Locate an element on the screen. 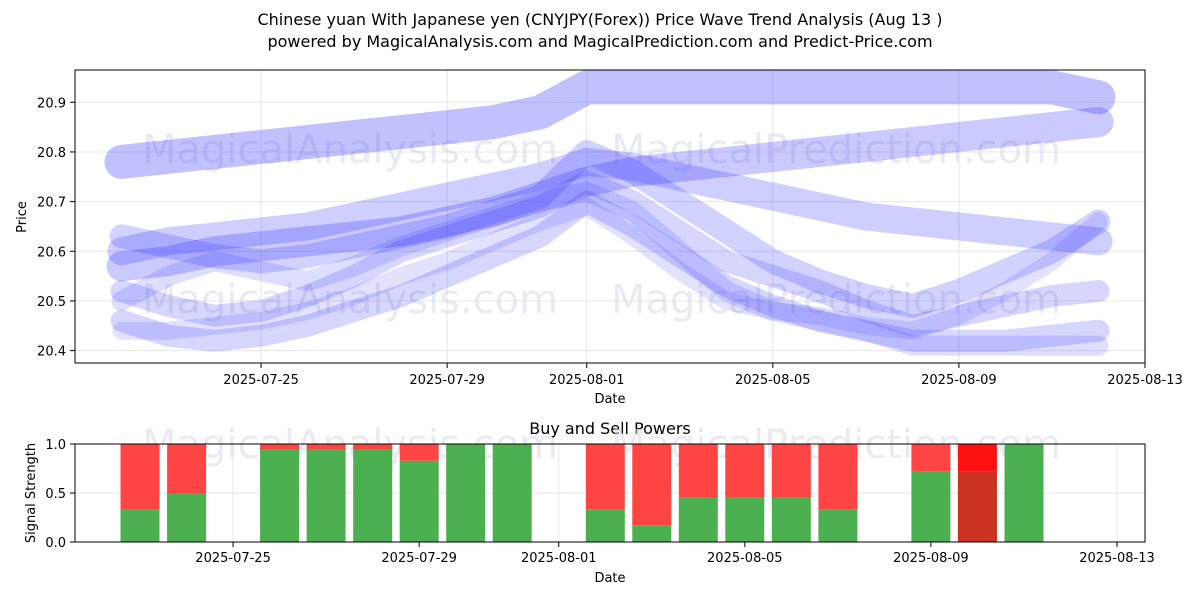 This screenshot has width=1200, height=600. signal-ytick-label: 0.5 is located at coordinates (55, 494).